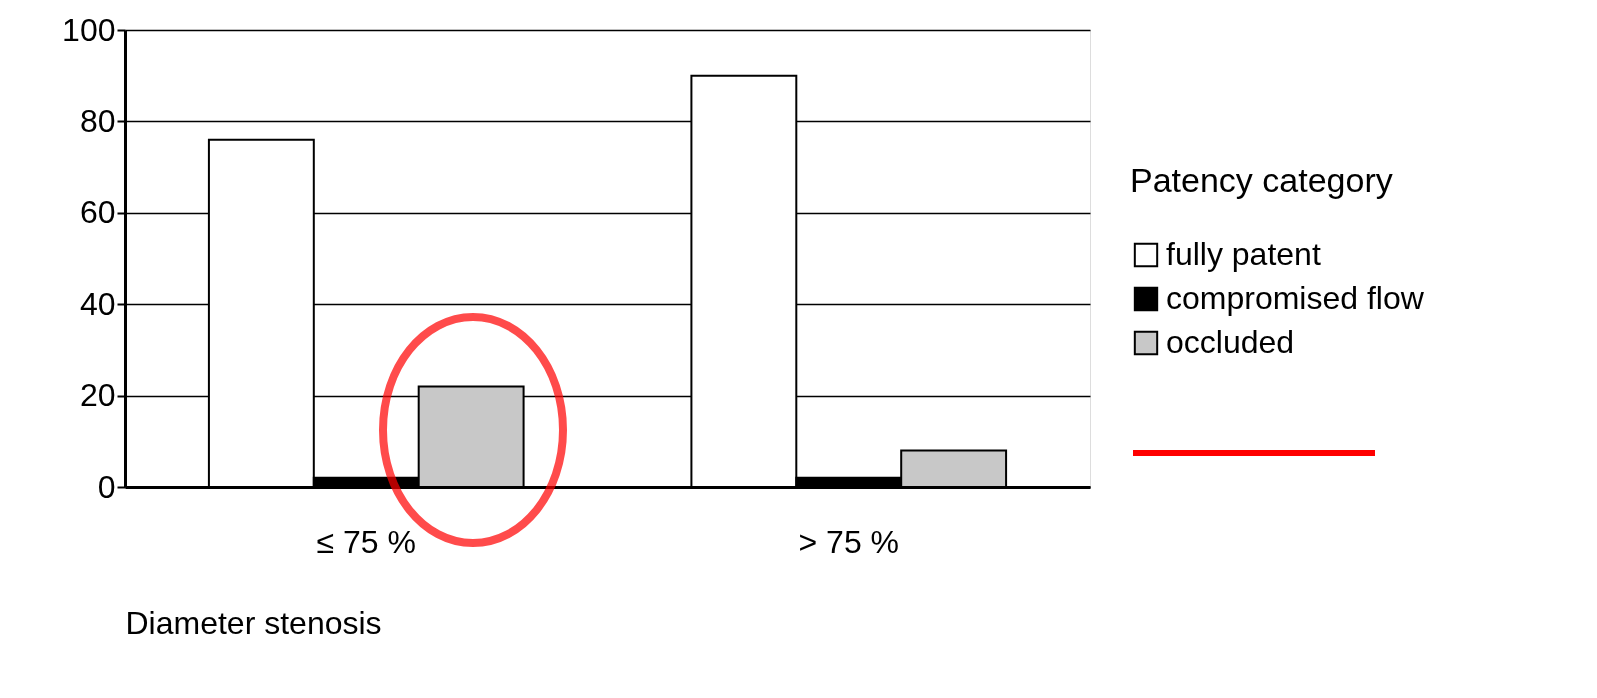 The height and width of the screenshot is (698, 1597). Describe the element at coordinates (97, 120) in the screenshot. I see `y-tick-label: 80` at that location.